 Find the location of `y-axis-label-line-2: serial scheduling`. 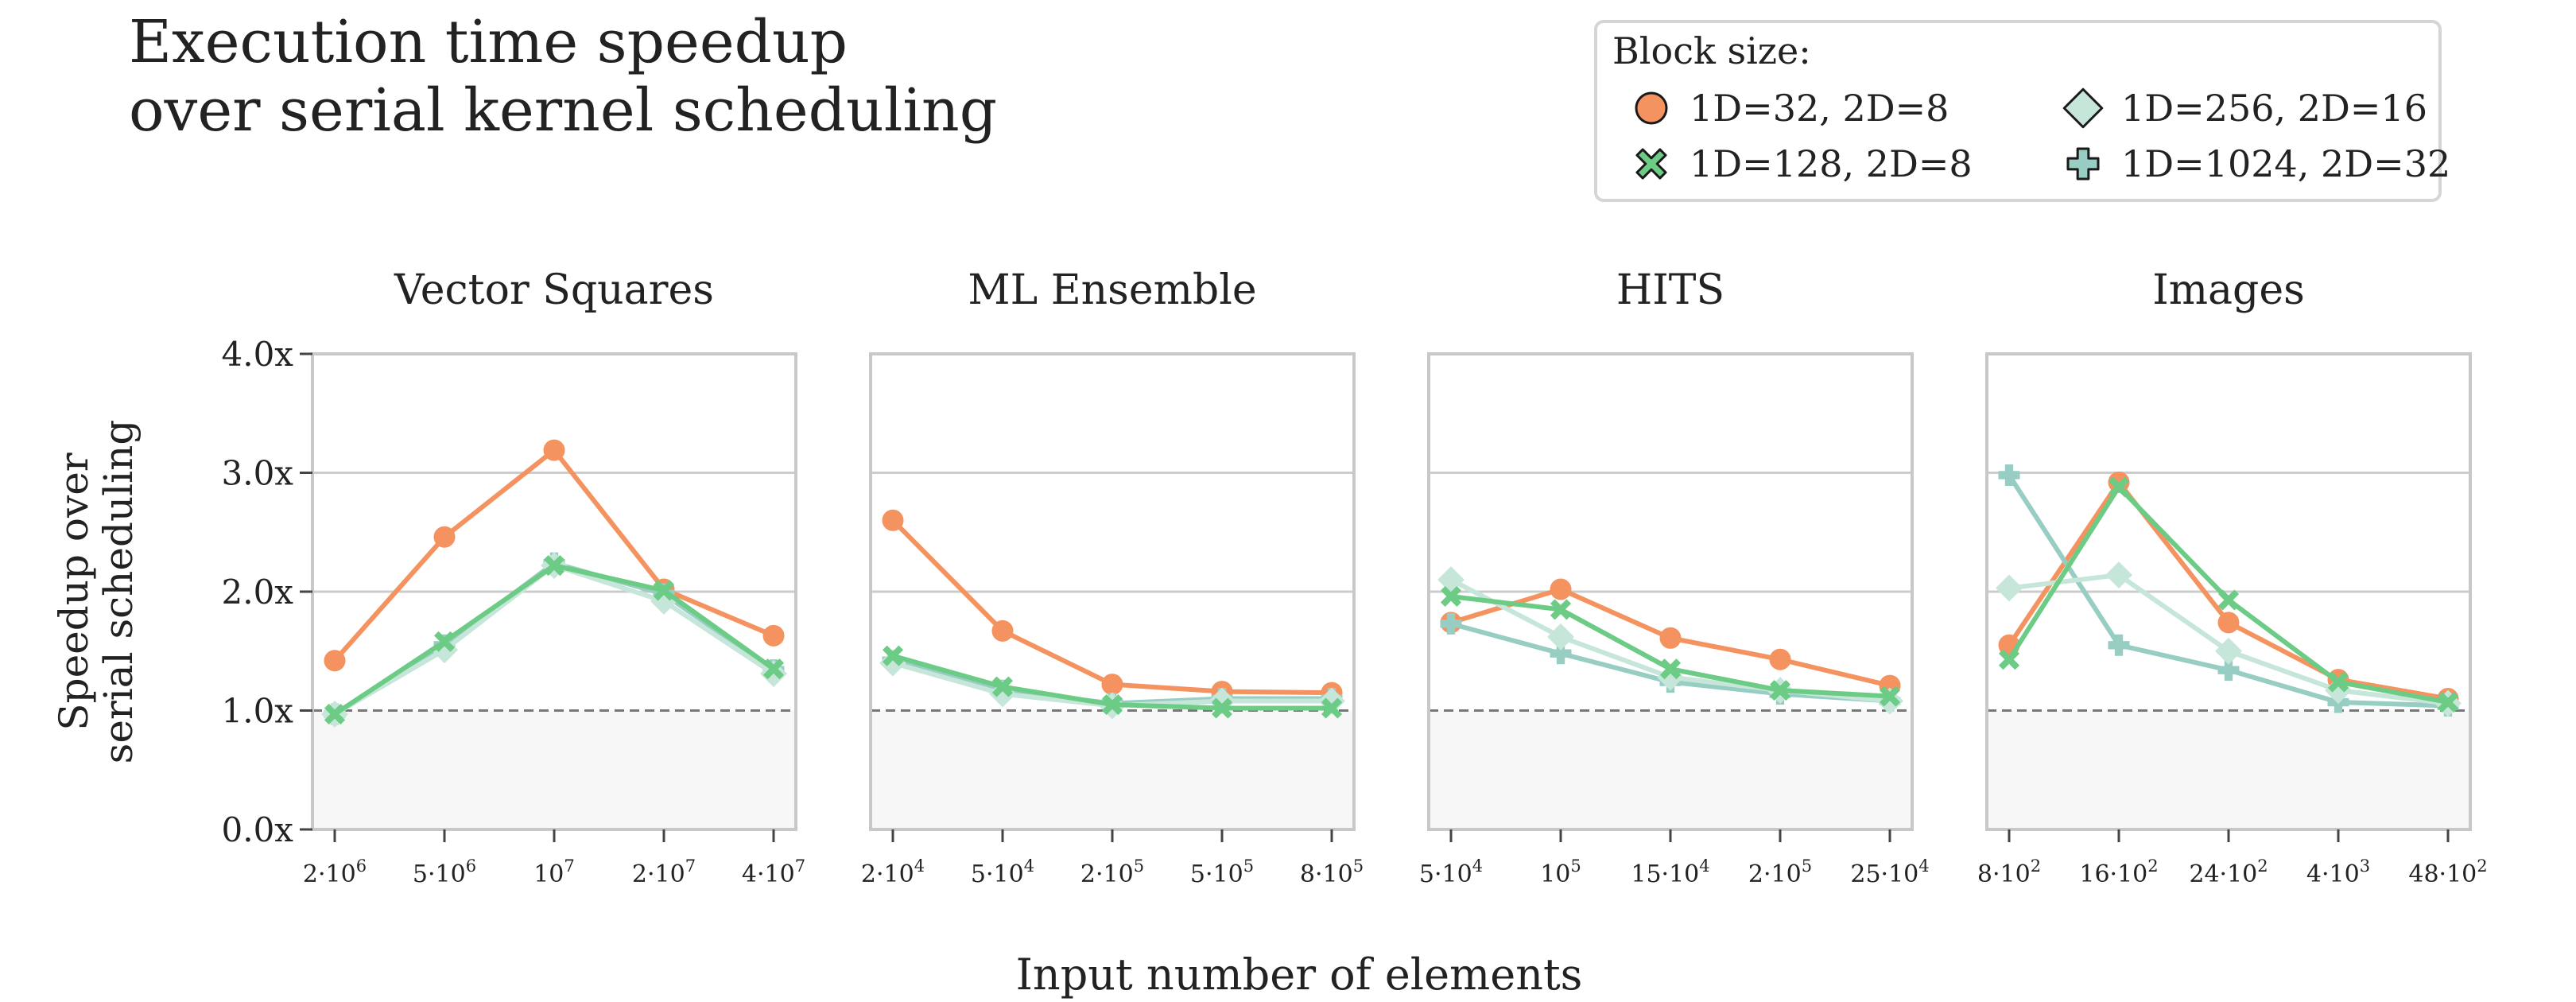

y-axis-label-line-2: serial scheduling is located at coordinates (119, 592).